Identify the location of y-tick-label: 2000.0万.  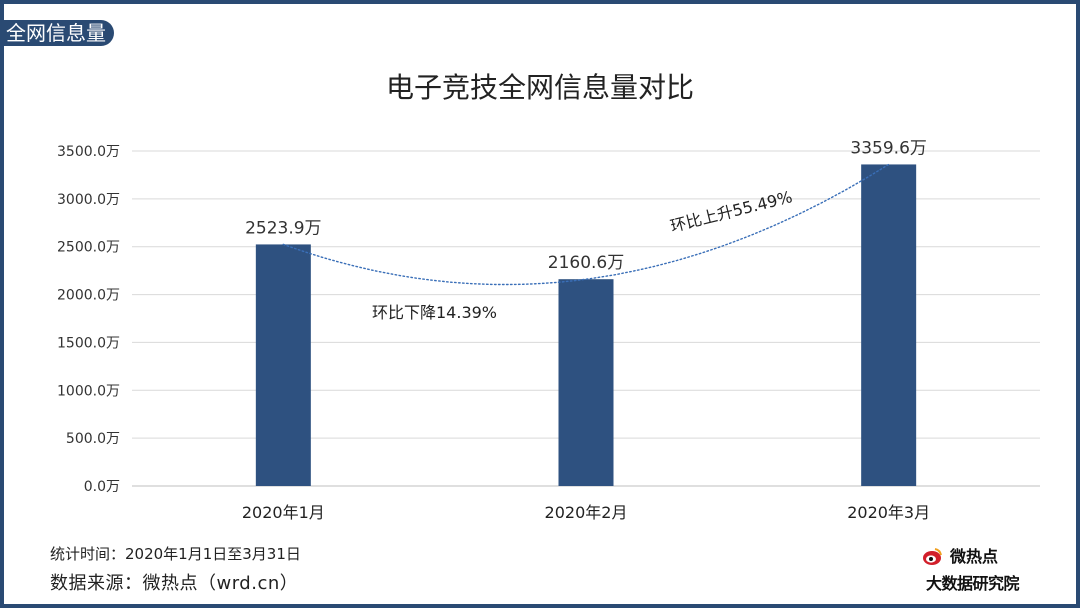
(88, 296).